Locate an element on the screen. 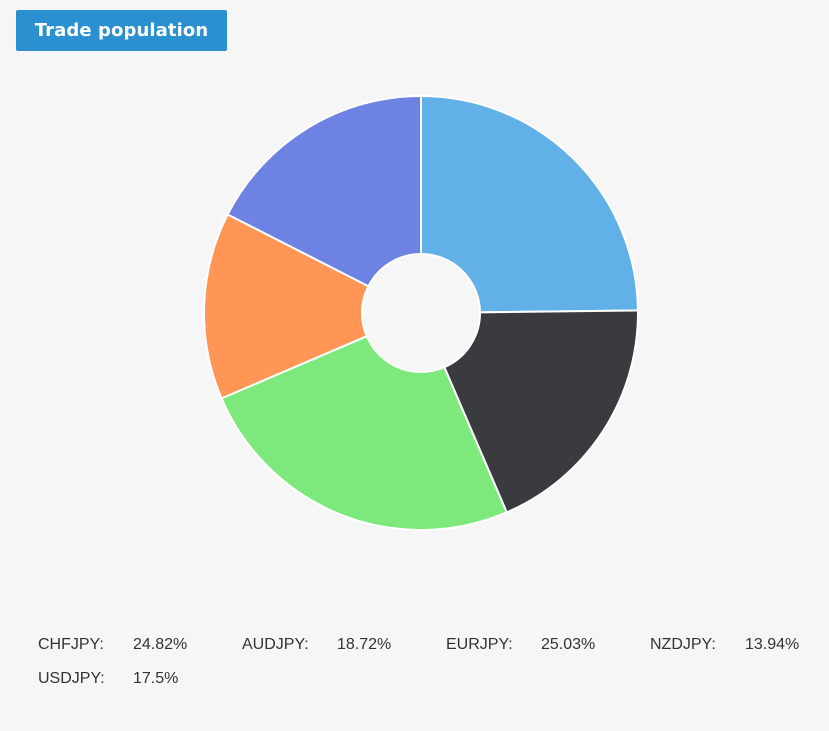 The height and width of the screenshot is (731, 829). pie-slice-usdjpy is located at coordinates (324, 191).